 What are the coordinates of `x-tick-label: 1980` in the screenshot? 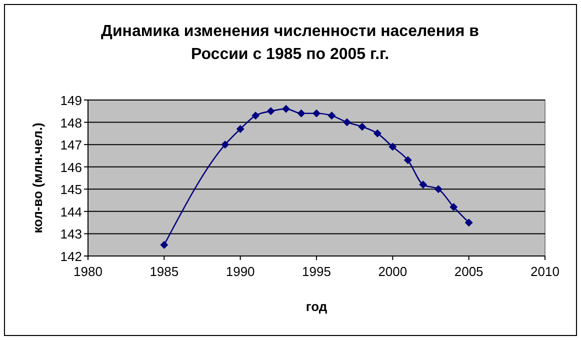 It's located at (88, 271).